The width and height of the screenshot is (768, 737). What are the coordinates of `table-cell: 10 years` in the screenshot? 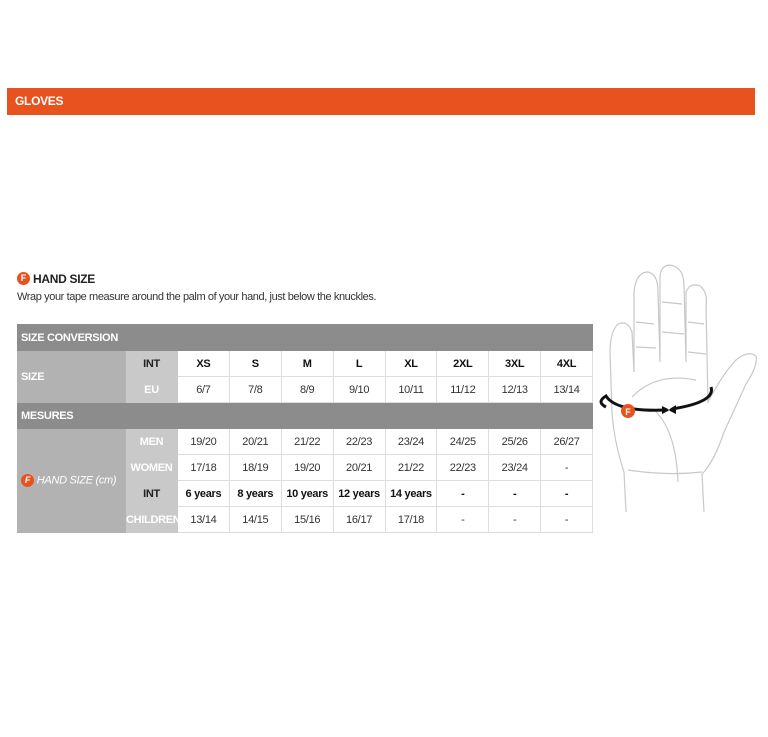 It's located at (307, 493).